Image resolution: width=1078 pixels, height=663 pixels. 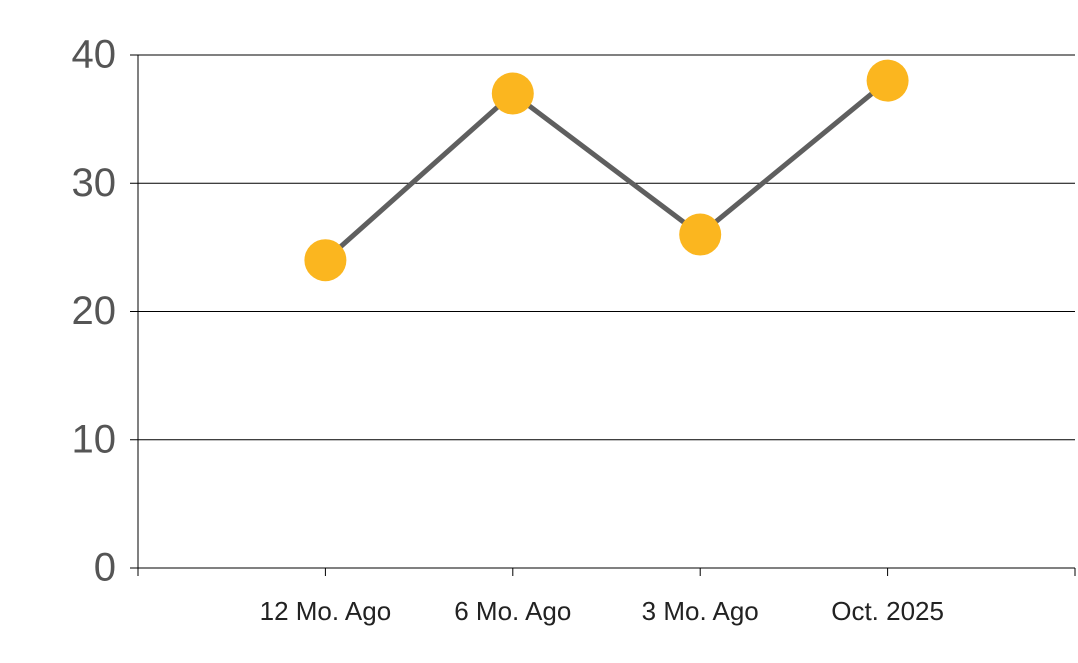 What do you see at coordinates (326, 611) in the screenshot?
I see `x-tick-label: 12 Mo. Ago` at bounding box center [326, 611].